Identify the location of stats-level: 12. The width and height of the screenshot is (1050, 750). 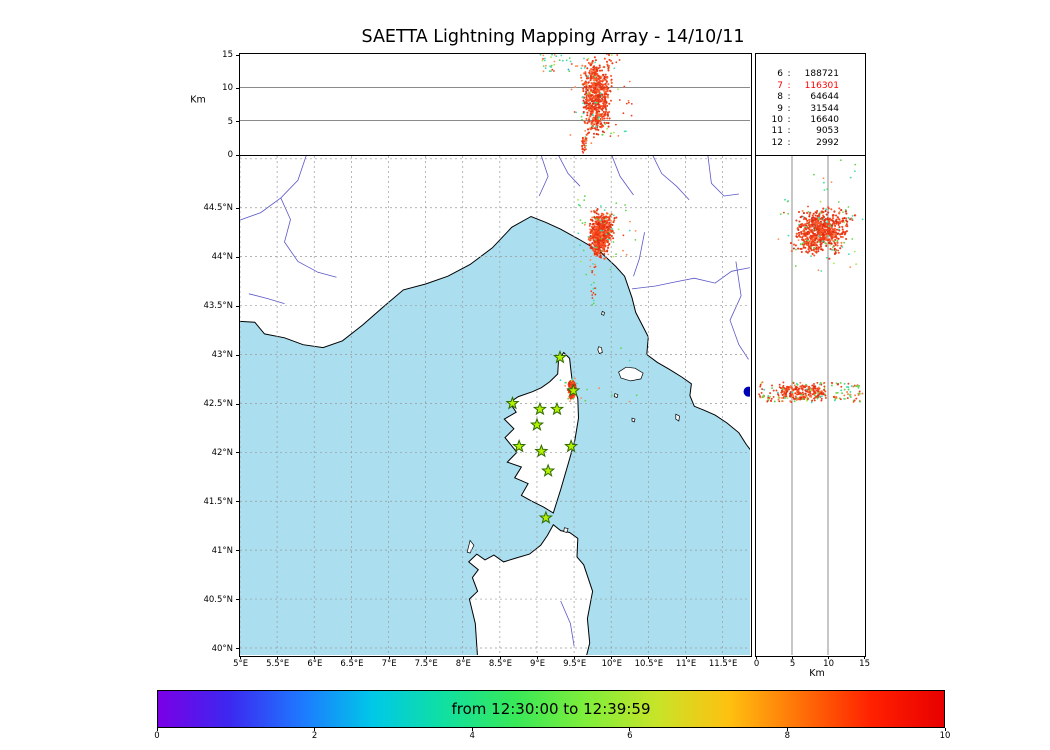
(777, 142).